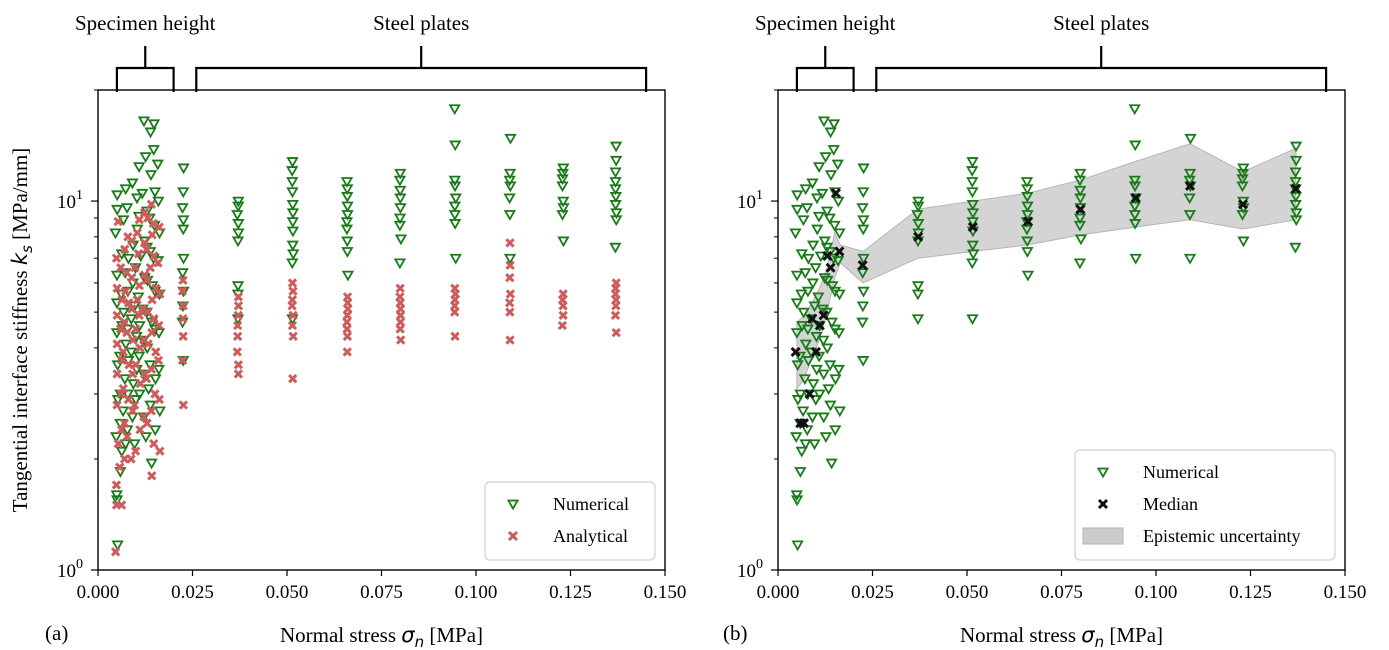  I want to click on bracket-label: Specimen height, so click(825, 23).